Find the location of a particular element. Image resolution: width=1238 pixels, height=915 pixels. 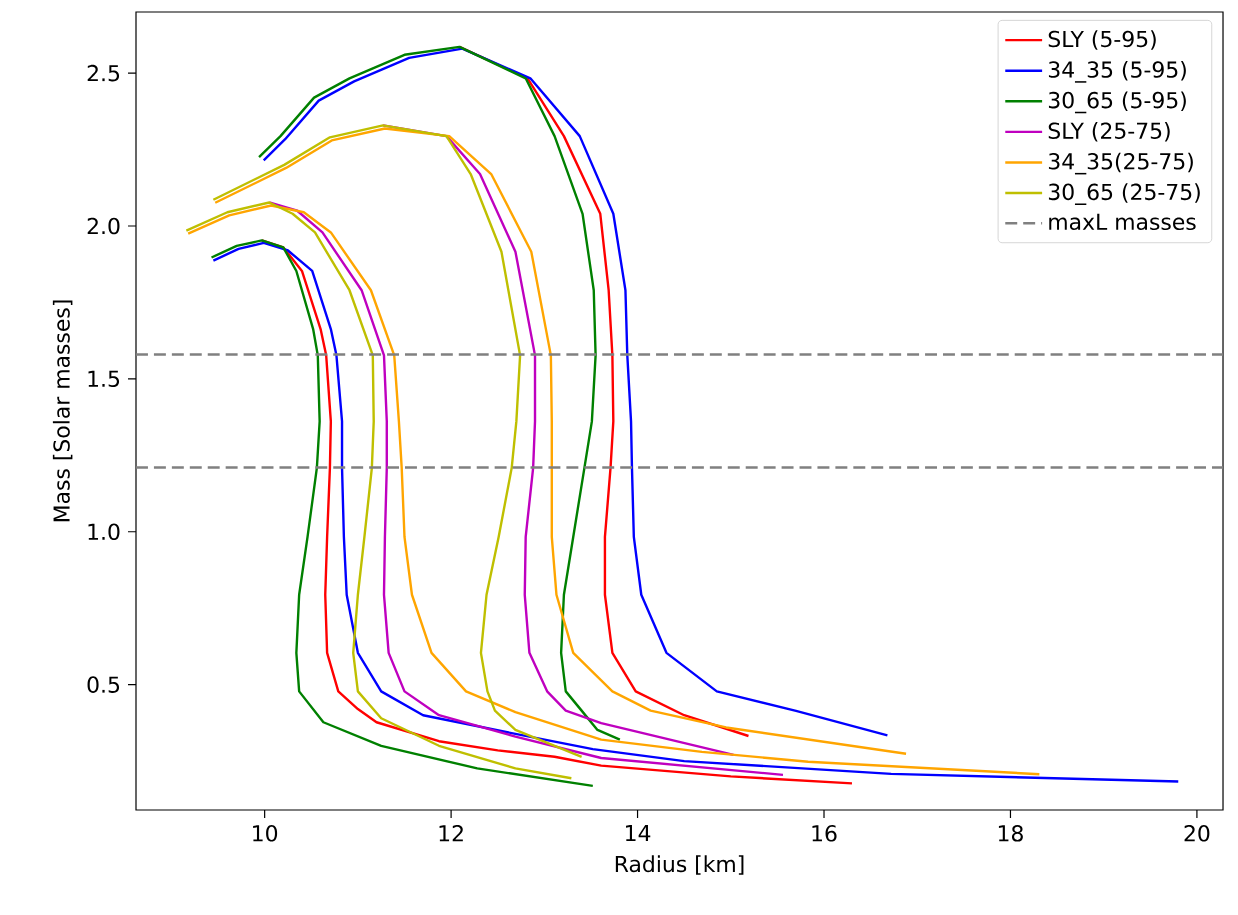

legend-label: SLY (5-95) is located at coordinates (1102, 40).